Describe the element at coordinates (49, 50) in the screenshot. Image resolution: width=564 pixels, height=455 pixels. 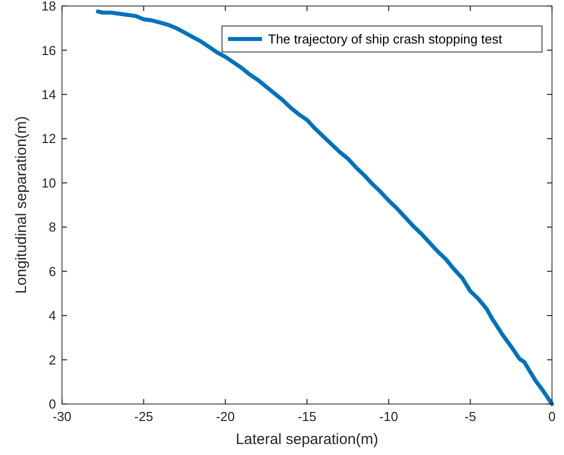
I see `y-tick-label: 16` at that location.